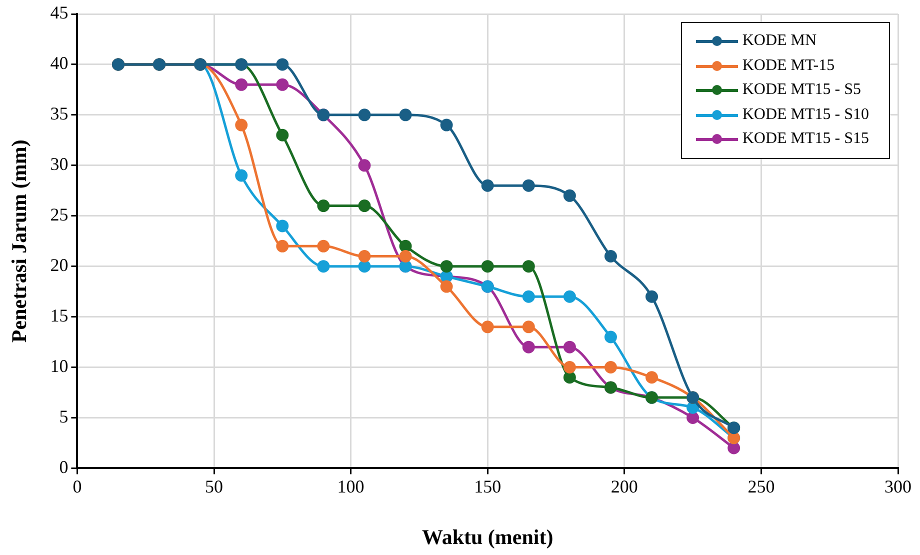  I want to click on x-tick-label: 100, so click(350, 486).